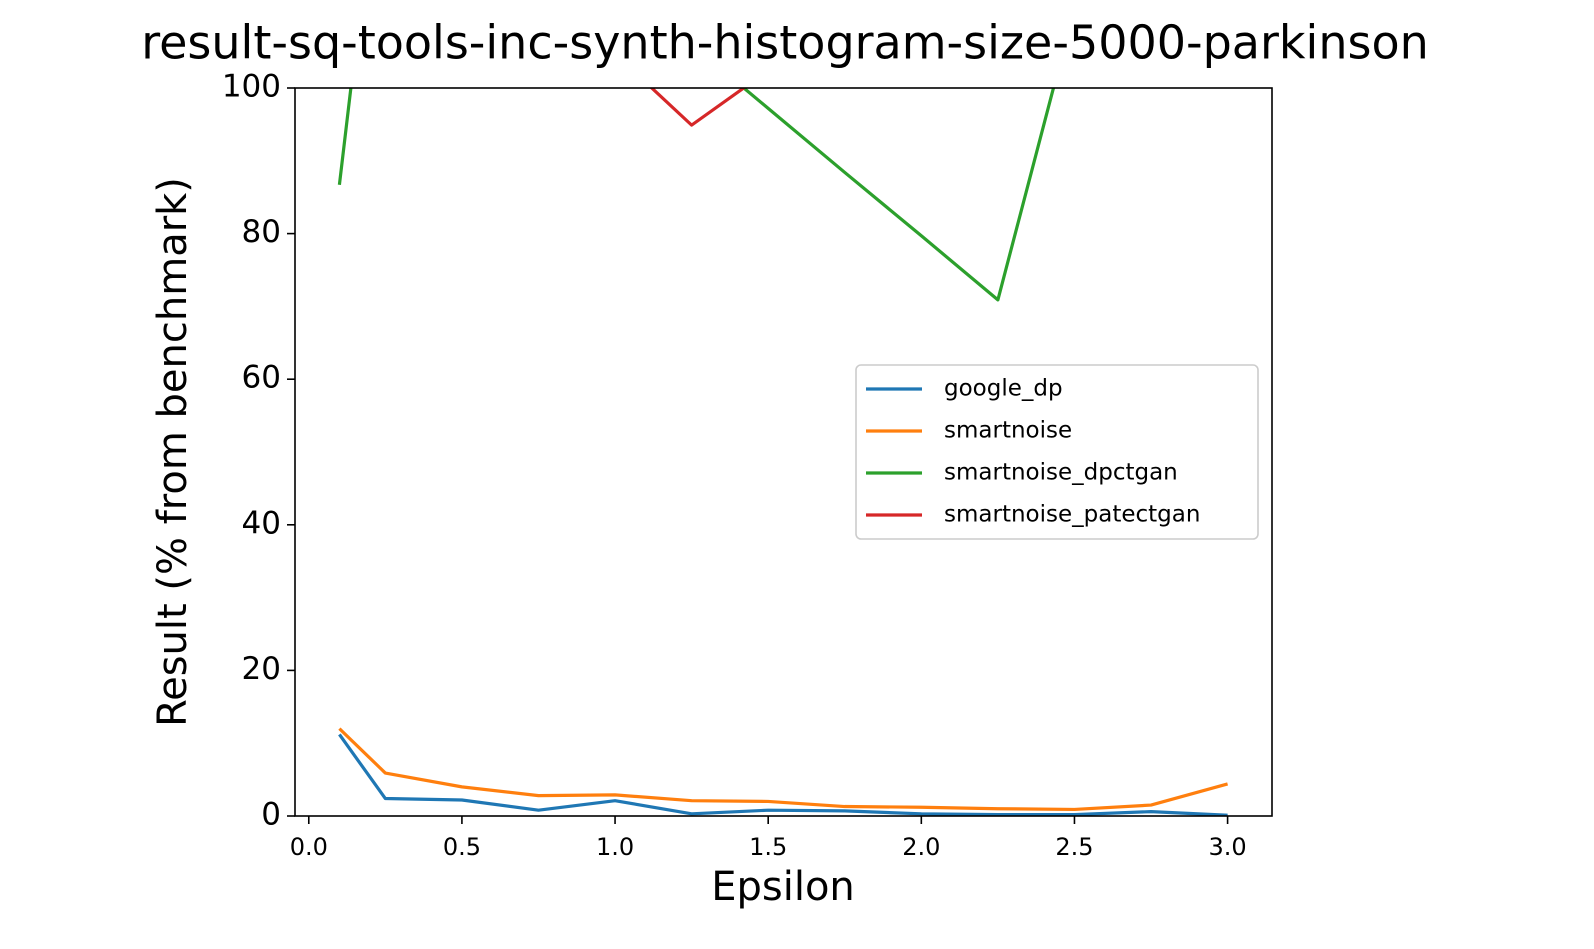 This screenshot has height=949, width=1594. Describe the element at coordinates (1228, 847) in the screenshot. I see `x-tick-label: 3.0` at that location.